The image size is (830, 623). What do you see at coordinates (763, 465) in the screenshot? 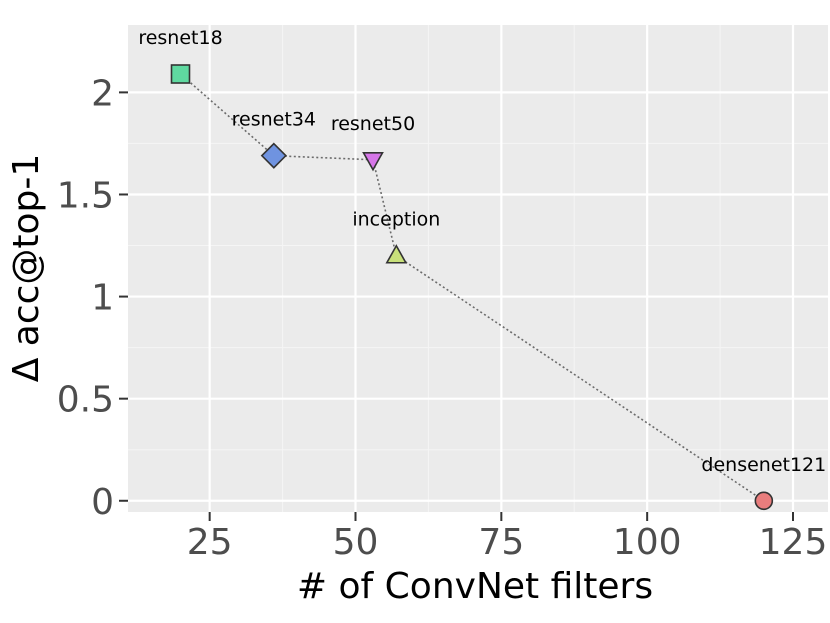
I see `point-label-densenet121: densenet121` at bounding box center [763, 465].